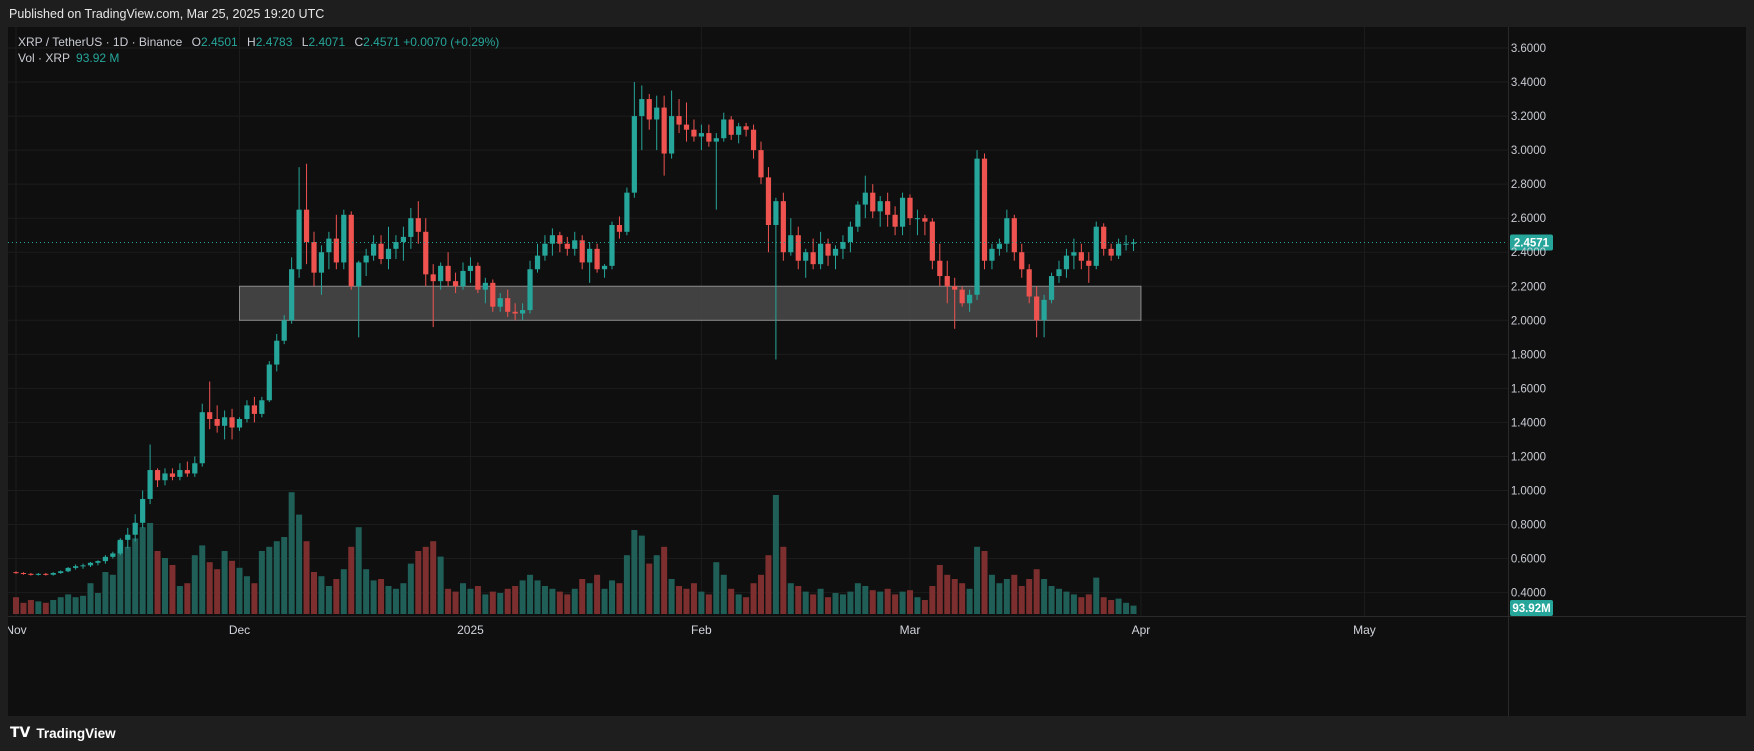 This screenshot has height=751, width=1754. I want to click on last-volume-badge, so click(1531, 608).